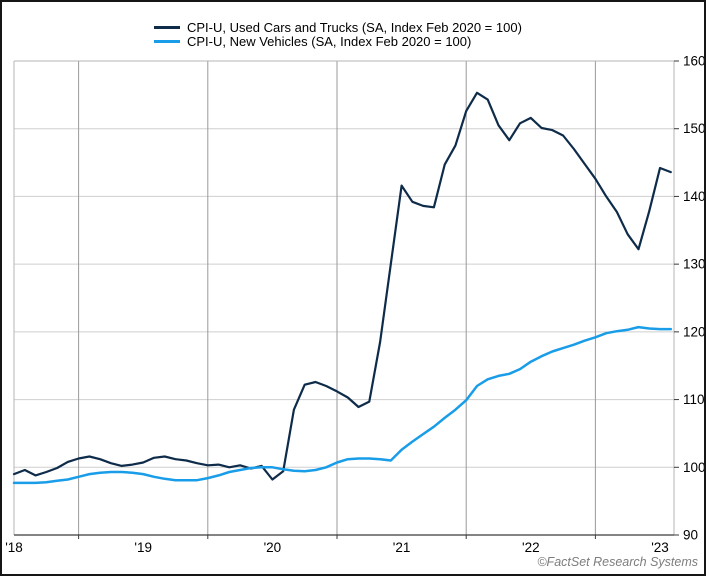  Describe the element at coordinates (167, 41) in the screenshot. I see `new-vehicles-line-swatch` at that location.